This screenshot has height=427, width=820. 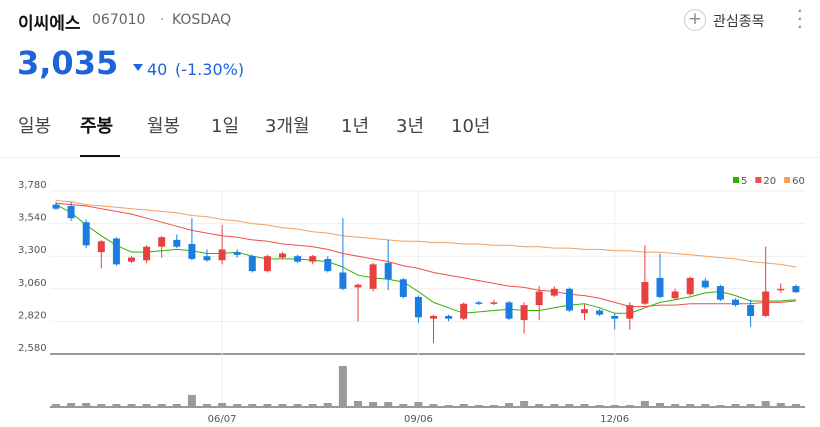 What do you see at coordinates (287, 126) in the screenshot?
I see `period-tab: 3개월` at bounding box center [287, 126].